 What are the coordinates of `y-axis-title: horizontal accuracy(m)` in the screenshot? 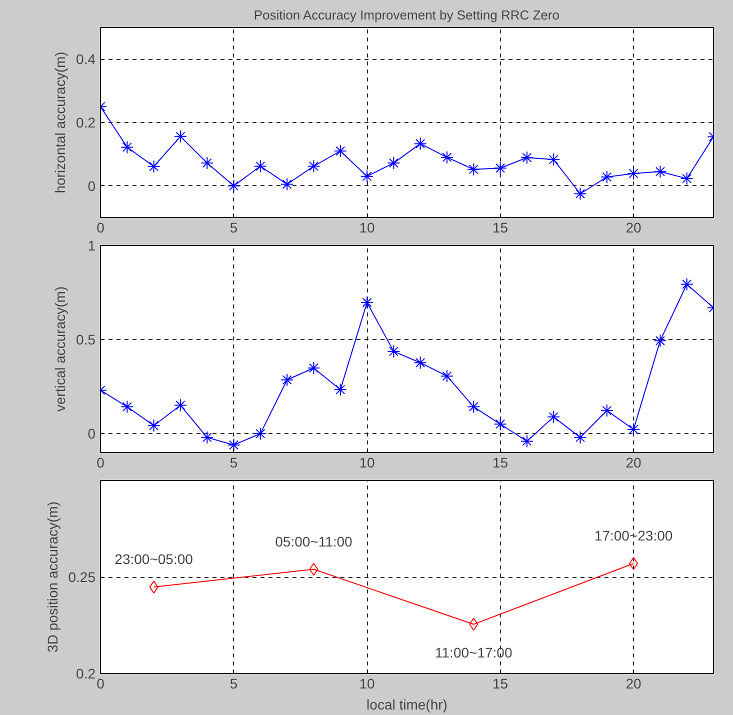 It's located at (60, 123).